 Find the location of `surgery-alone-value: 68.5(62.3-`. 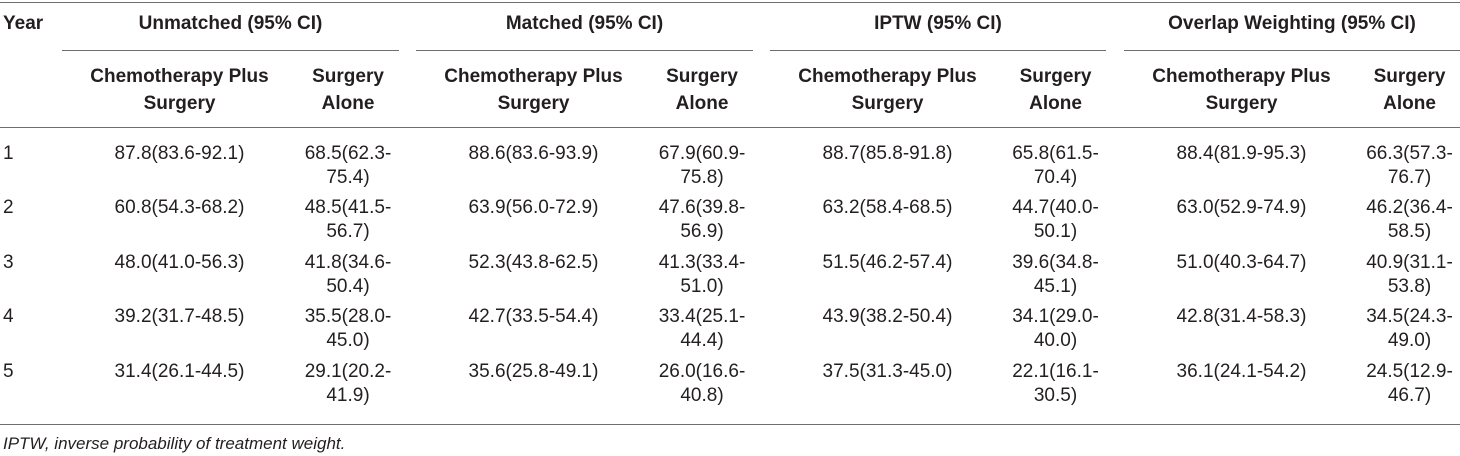

surgery-alone-value: 68.5(62.3- is located at coordinates (348, 153).